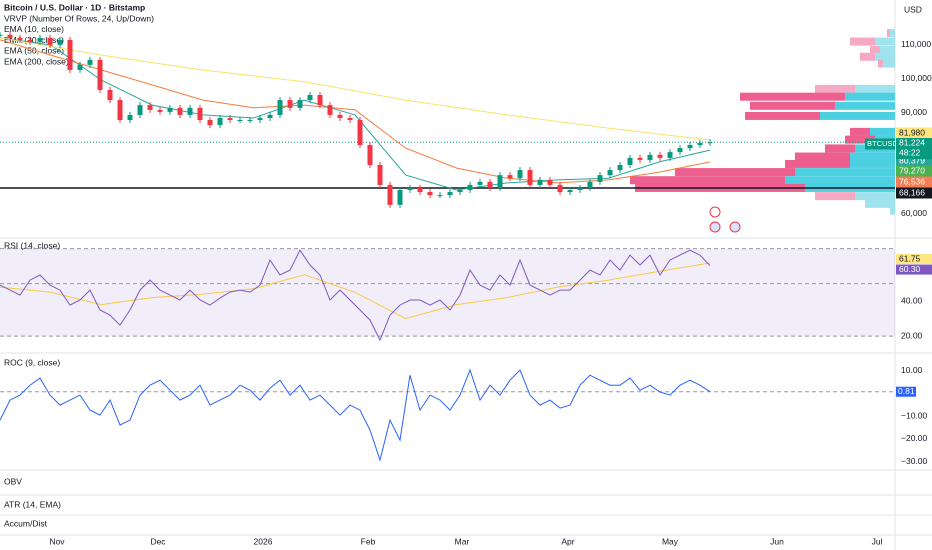 Image resolution: width=932 pixels, height=550 pixels. I want to click on indicator-label: EMA (20, close), so click(34, 40).